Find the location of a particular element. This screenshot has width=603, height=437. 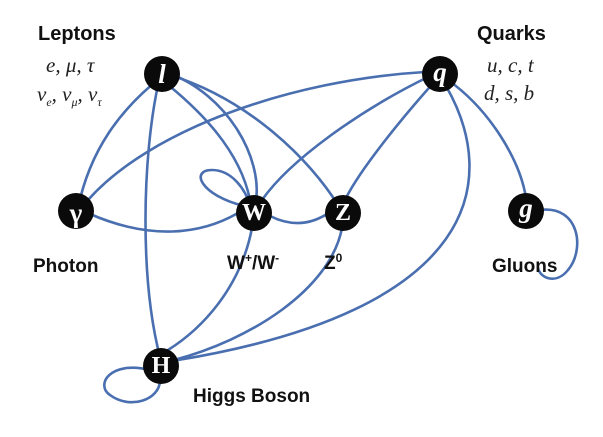

photon-node-symbol: γ is located at coordinates (76, 213).